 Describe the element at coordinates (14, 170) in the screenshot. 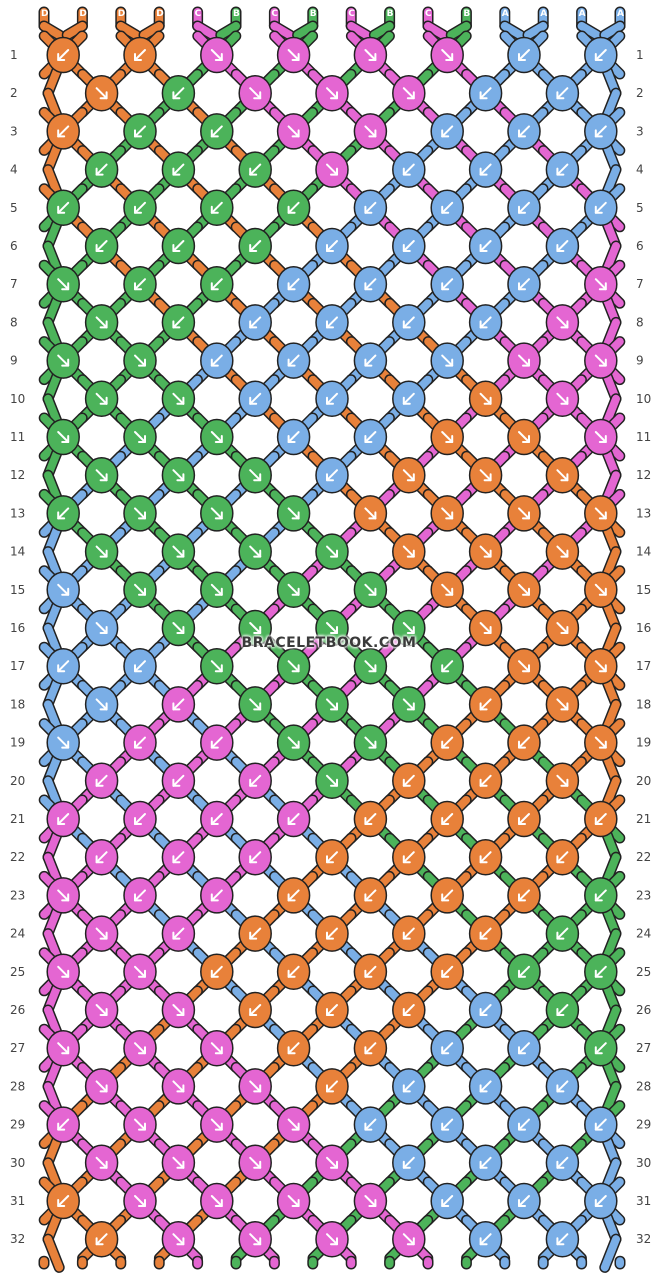

I see `row-label-left: 4` at that location.